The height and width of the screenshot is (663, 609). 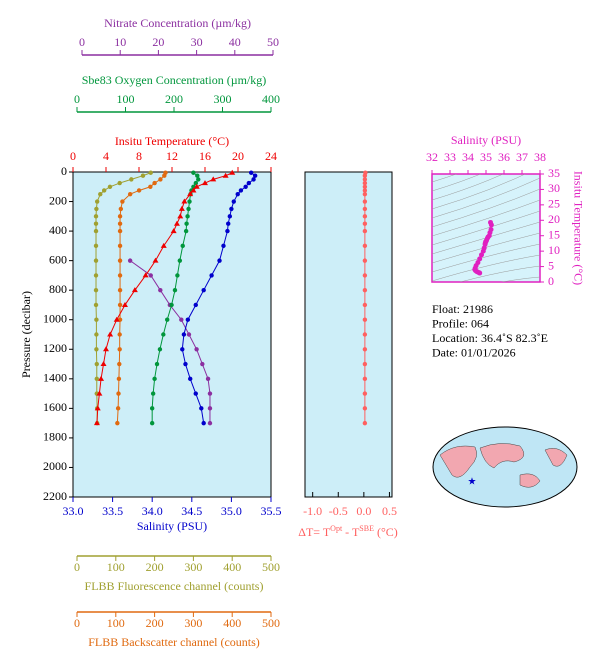 What do you see at coordinates (106, 156) in the screenshot?
I see `x-tick-label: 4` at bounding box center [106, 156].